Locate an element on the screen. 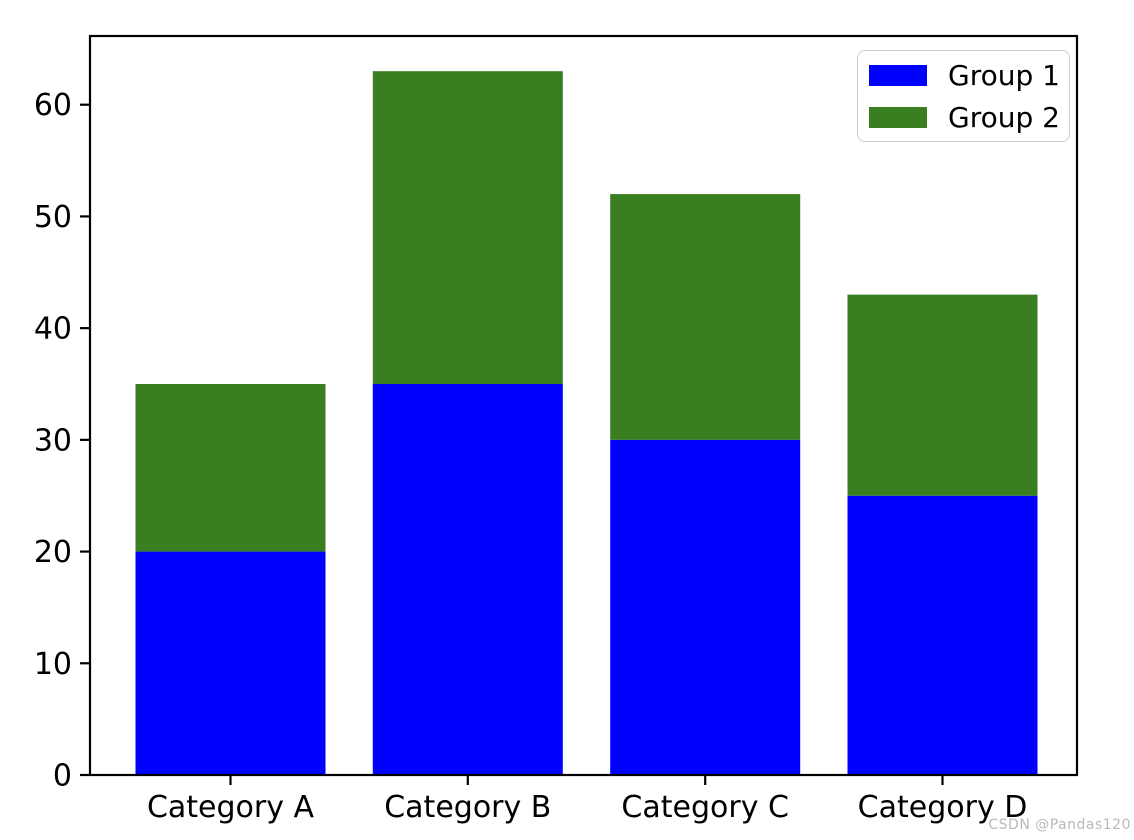  legend-item-group-1: Group 1 is located at coordinates (964, 75).